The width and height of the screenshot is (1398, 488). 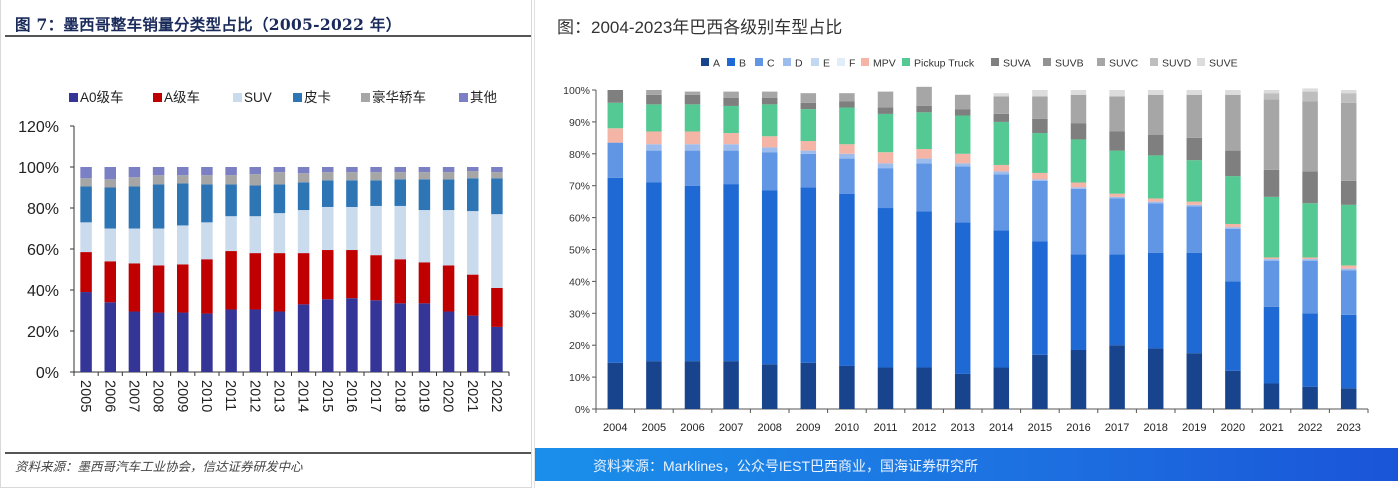 I want to click on x-tick-label: 2010, so click(x=206, y=396).